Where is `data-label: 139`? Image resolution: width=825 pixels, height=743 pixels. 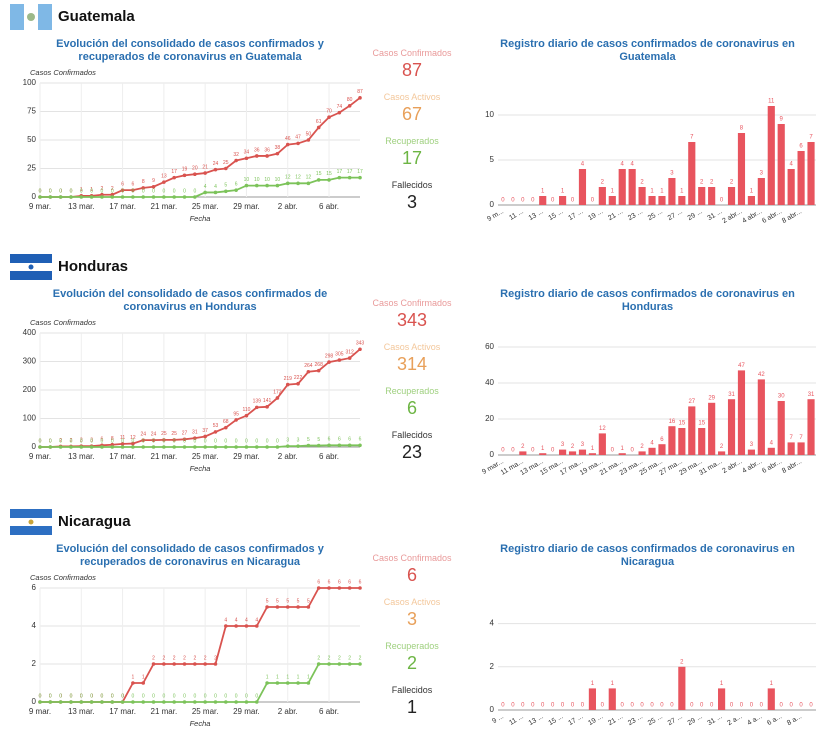 data-label: 139 is located at coordinates (257, 402).